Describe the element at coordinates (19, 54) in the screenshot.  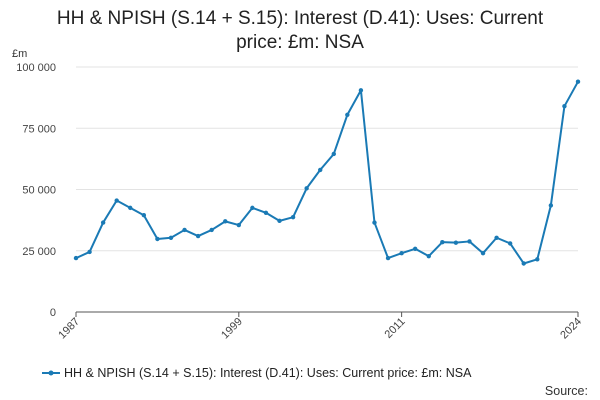
I see `y-axis-unit: £m` at that location.